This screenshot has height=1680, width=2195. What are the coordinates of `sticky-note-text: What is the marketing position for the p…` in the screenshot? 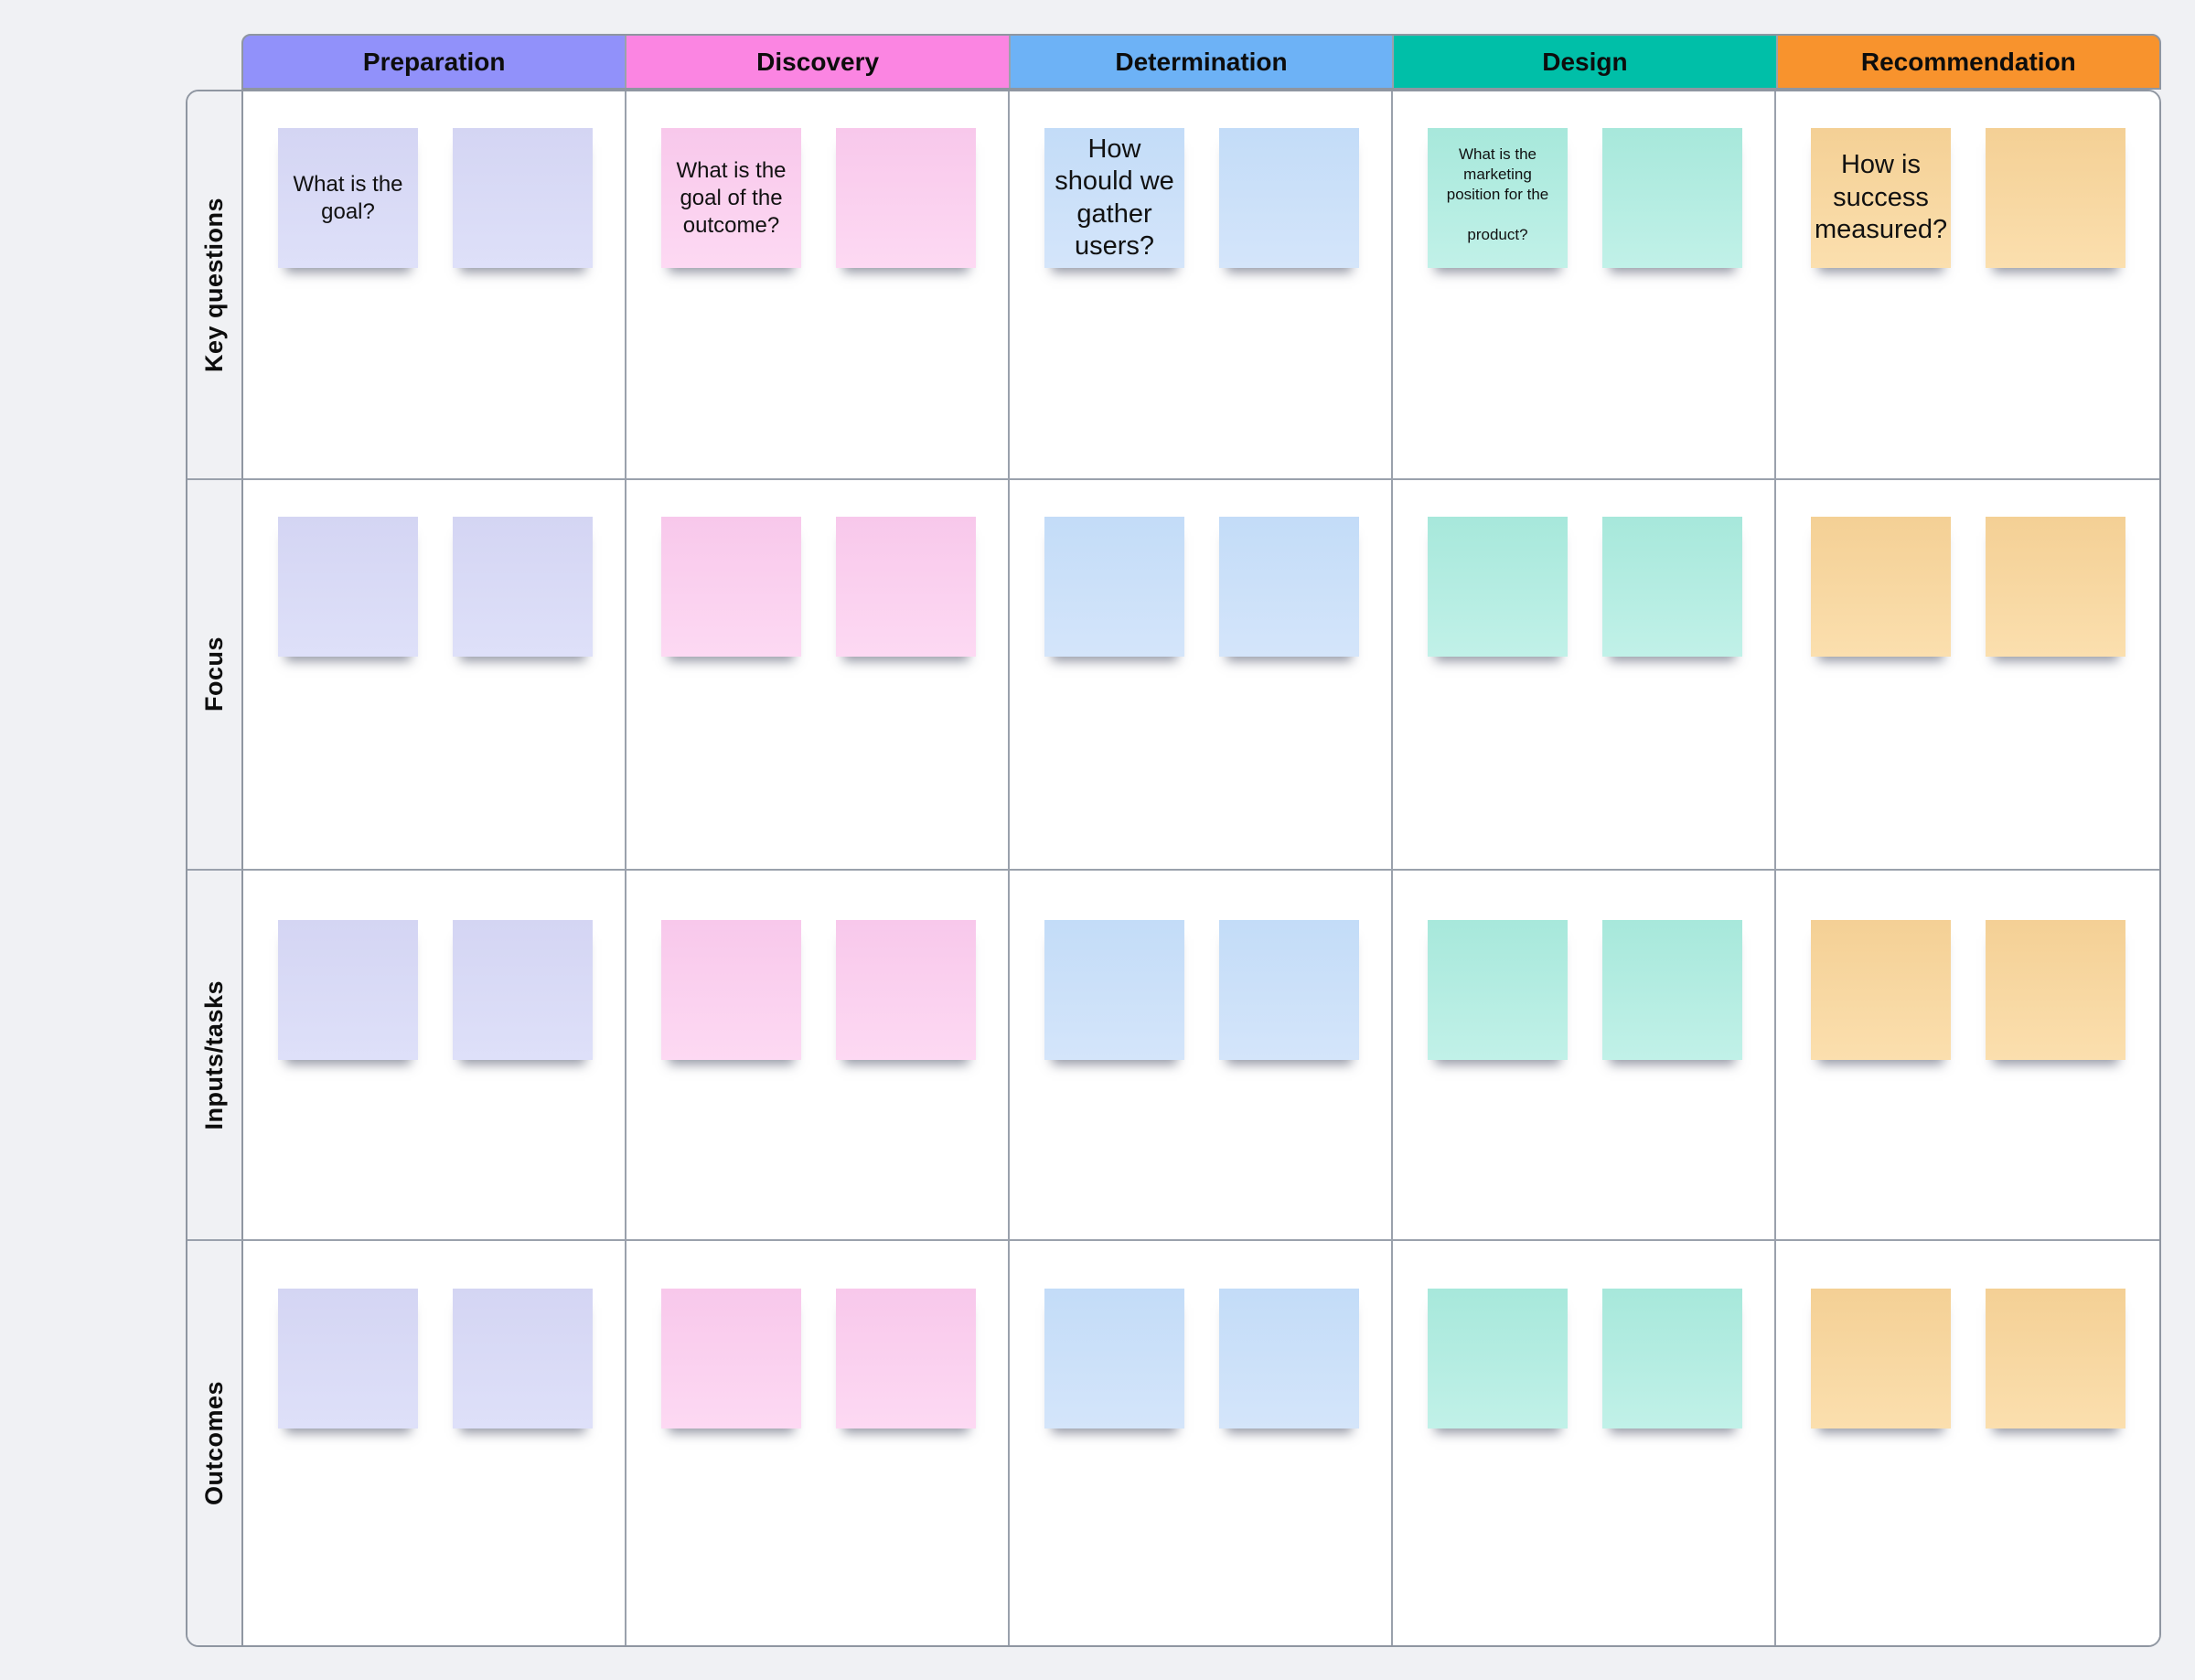 It's located at (1497, 194).